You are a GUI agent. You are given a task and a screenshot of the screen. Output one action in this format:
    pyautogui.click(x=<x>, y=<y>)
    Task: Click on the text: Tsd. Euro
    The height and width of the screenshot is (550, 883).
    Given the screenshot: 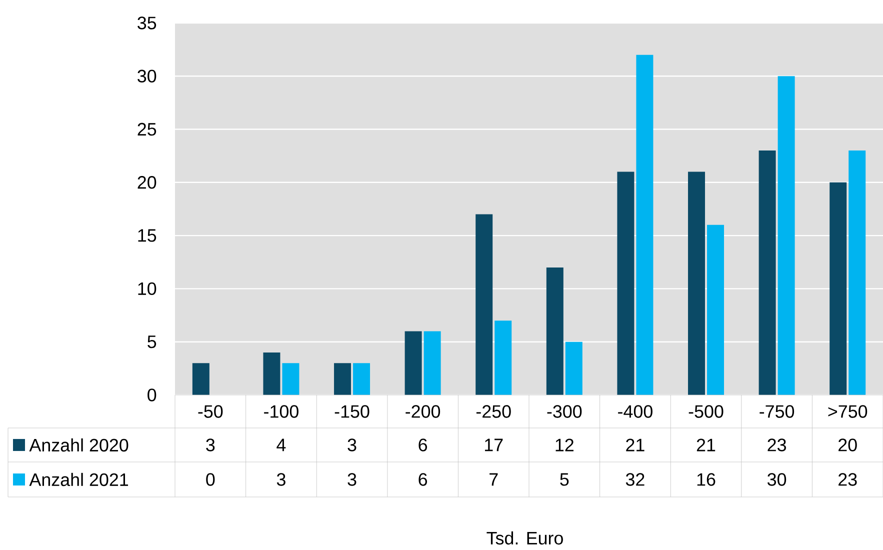 What is the action you would take?
    pyautogui.click(x=524, y=538)
    